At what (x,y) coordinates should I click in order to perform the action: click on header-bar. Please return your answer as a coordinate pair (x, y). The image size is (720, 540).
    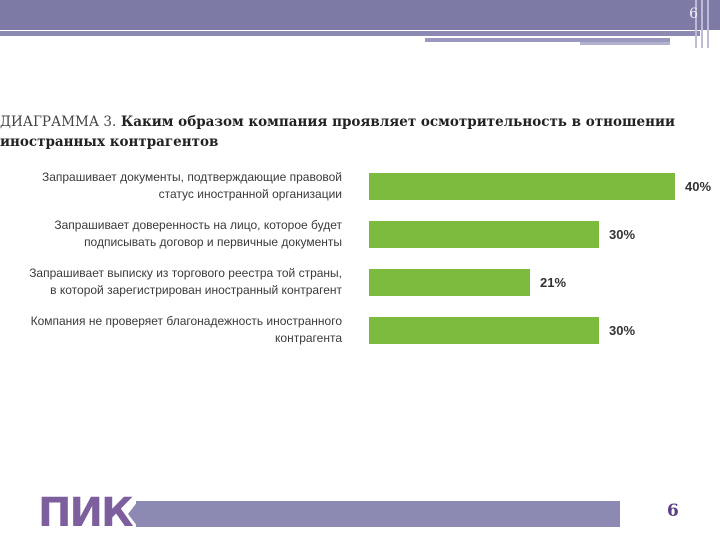
    Looking at the image, I should click on (360, 15).